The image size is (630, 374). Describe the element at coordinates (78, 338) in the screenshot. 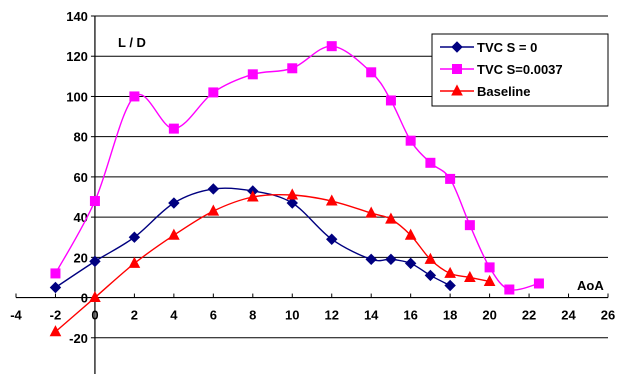

I see `y-tick-label: -20` at that location.